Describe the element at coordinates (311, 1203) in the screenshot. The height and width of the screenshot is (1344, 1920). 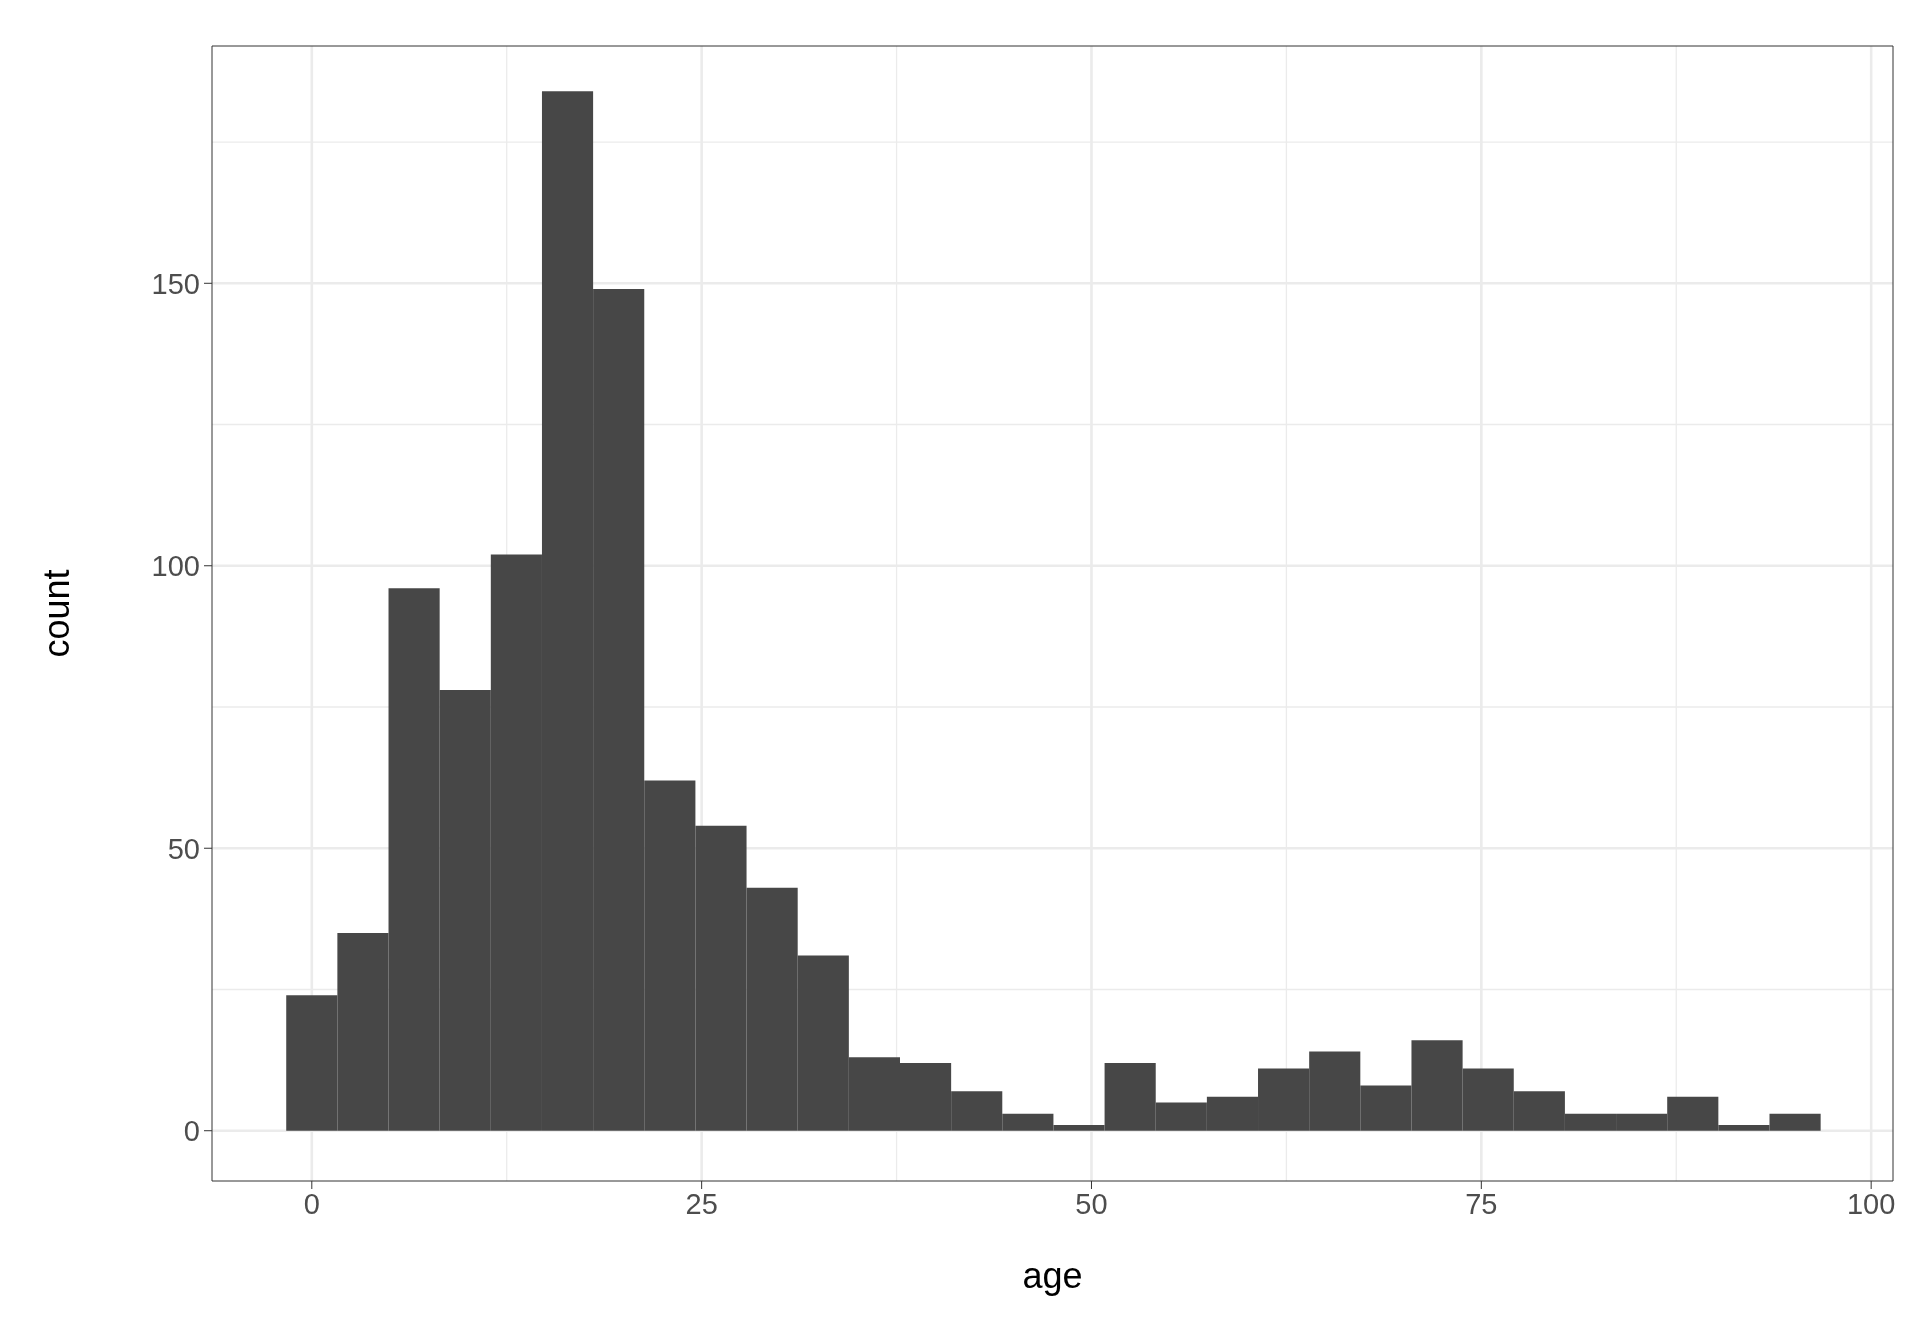
I see `x-tick-label: 0` at that location.